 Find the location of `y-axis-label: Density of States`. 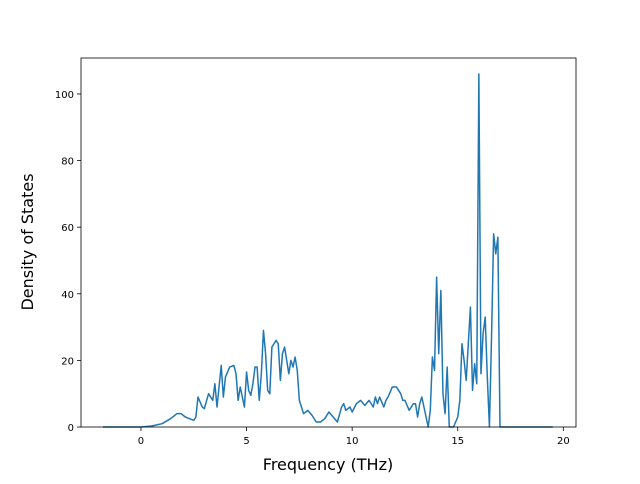

y-axis-label: Density of States is located at coordinates (27, 241).